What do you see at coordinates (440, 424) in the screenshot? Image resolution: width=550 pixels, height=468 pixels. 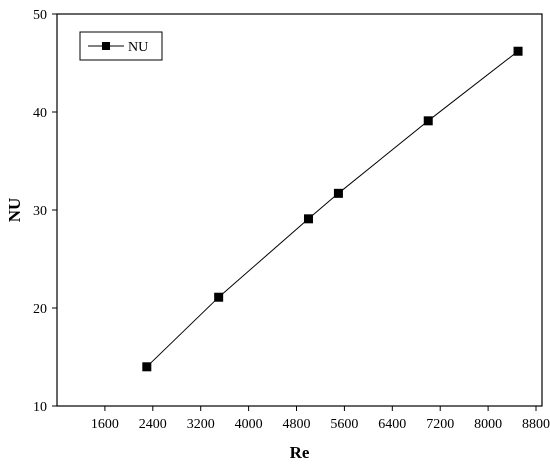 I see `x-tick-label: 7200` at bounding box center [440, 424].